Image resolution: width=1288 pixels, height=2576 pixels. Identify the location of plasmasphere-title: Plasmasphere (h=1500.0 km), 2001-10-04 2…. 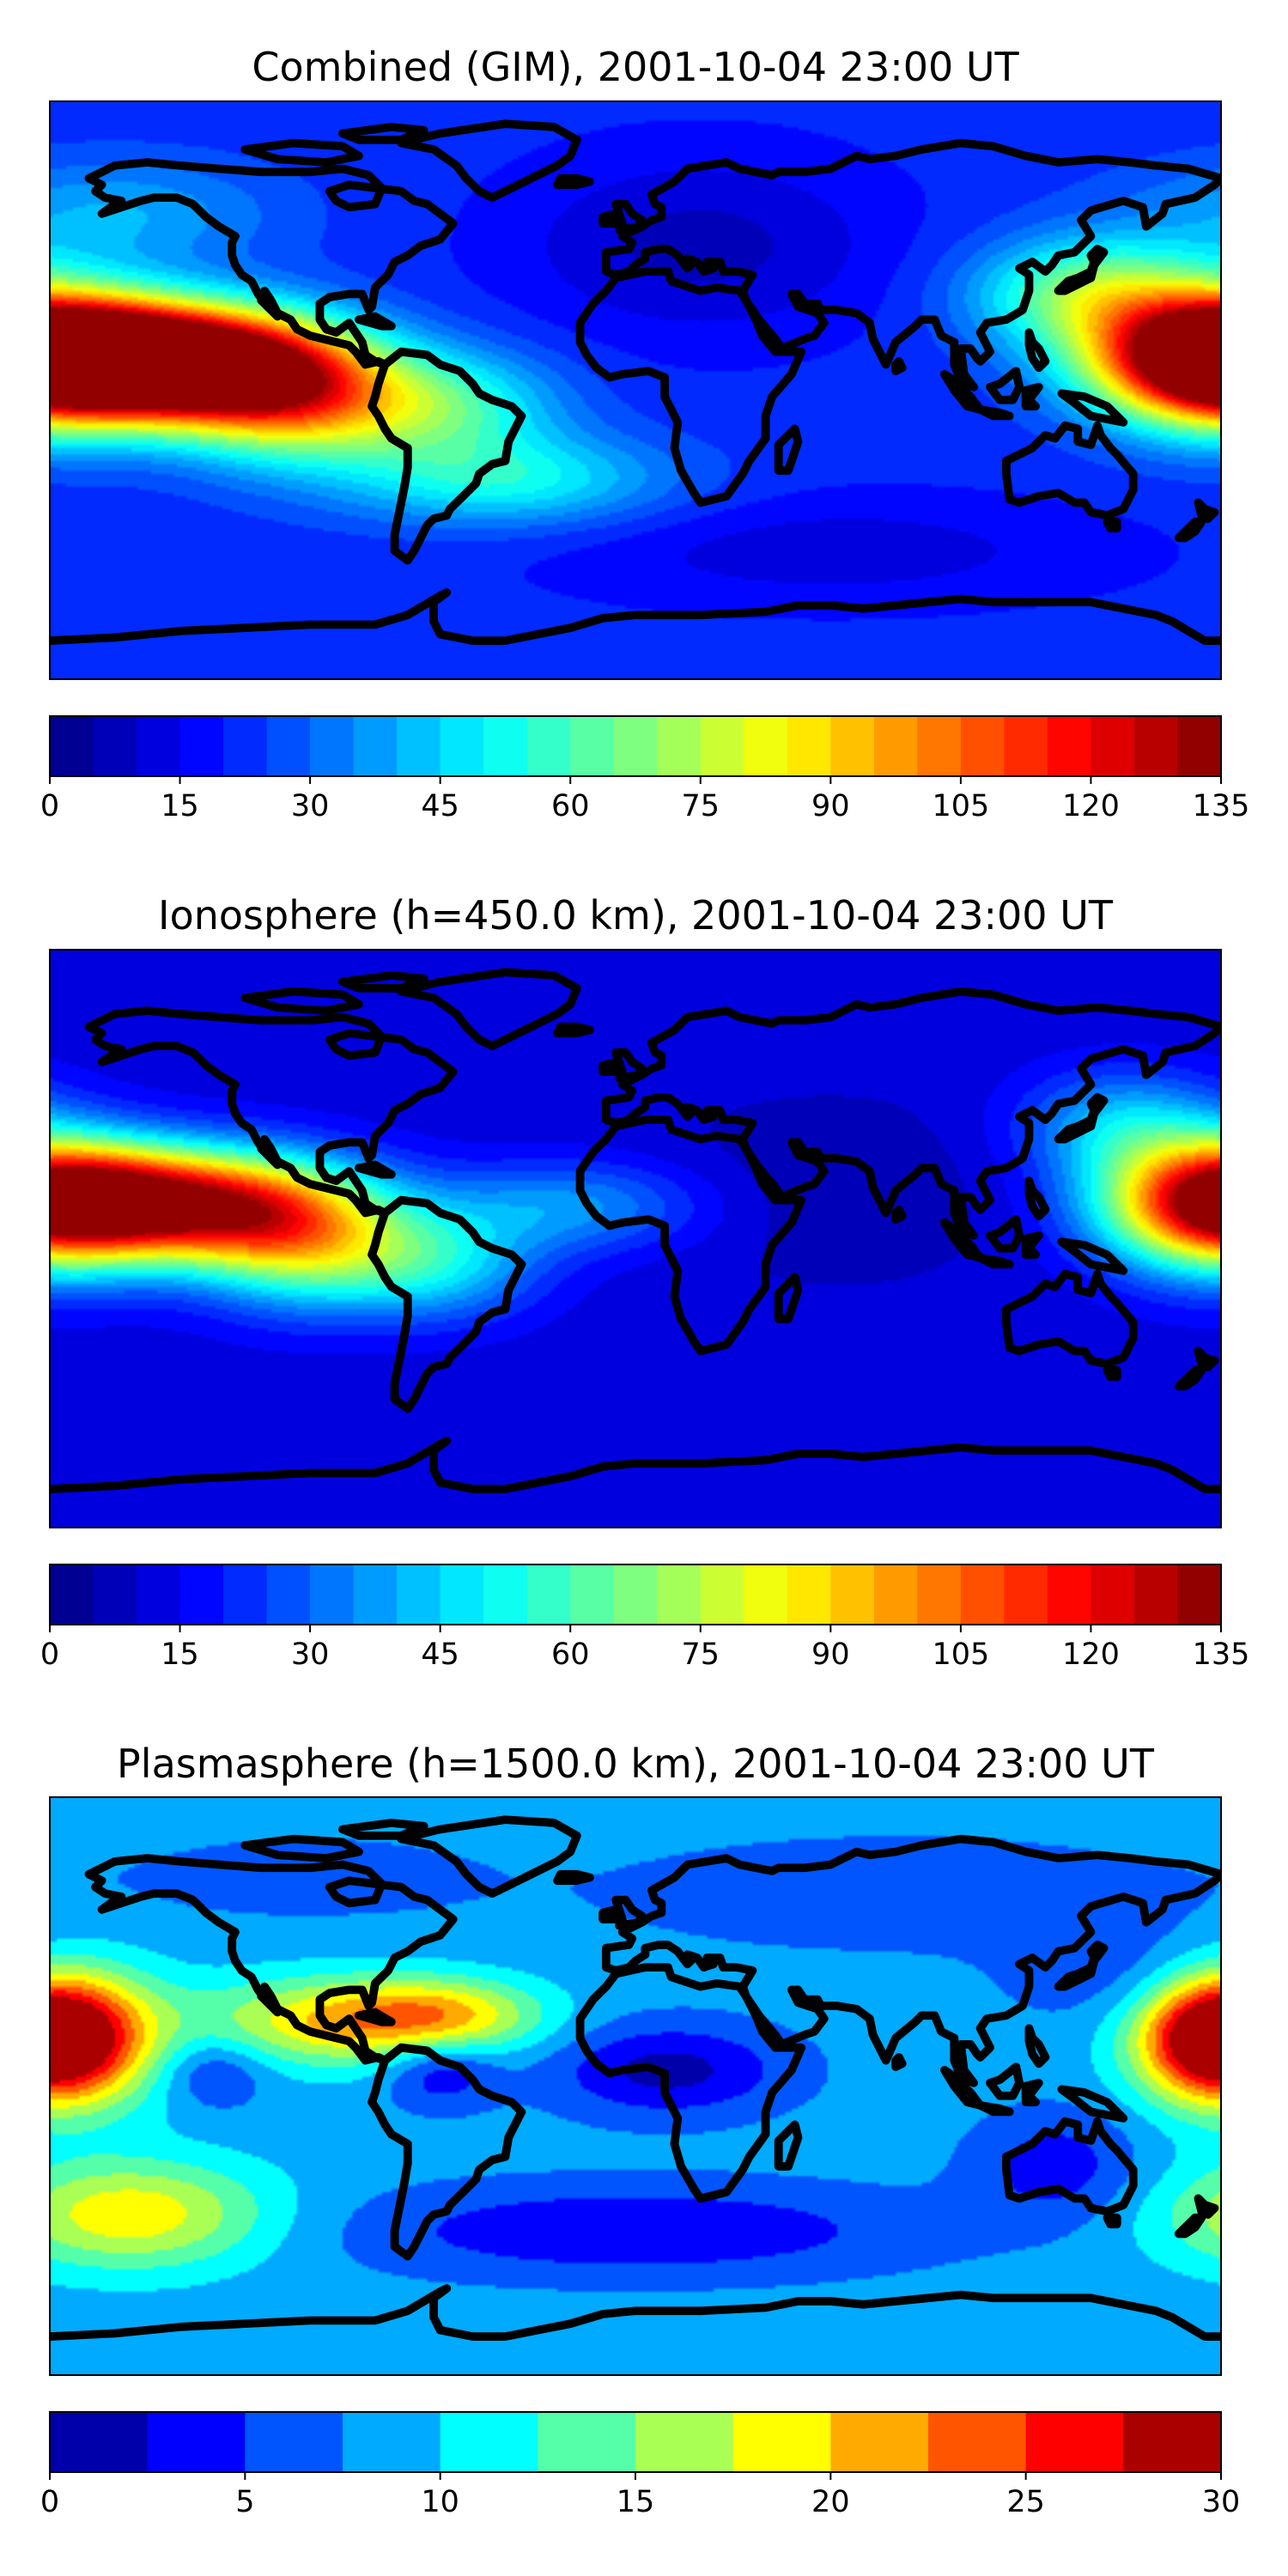
(636, 1764).